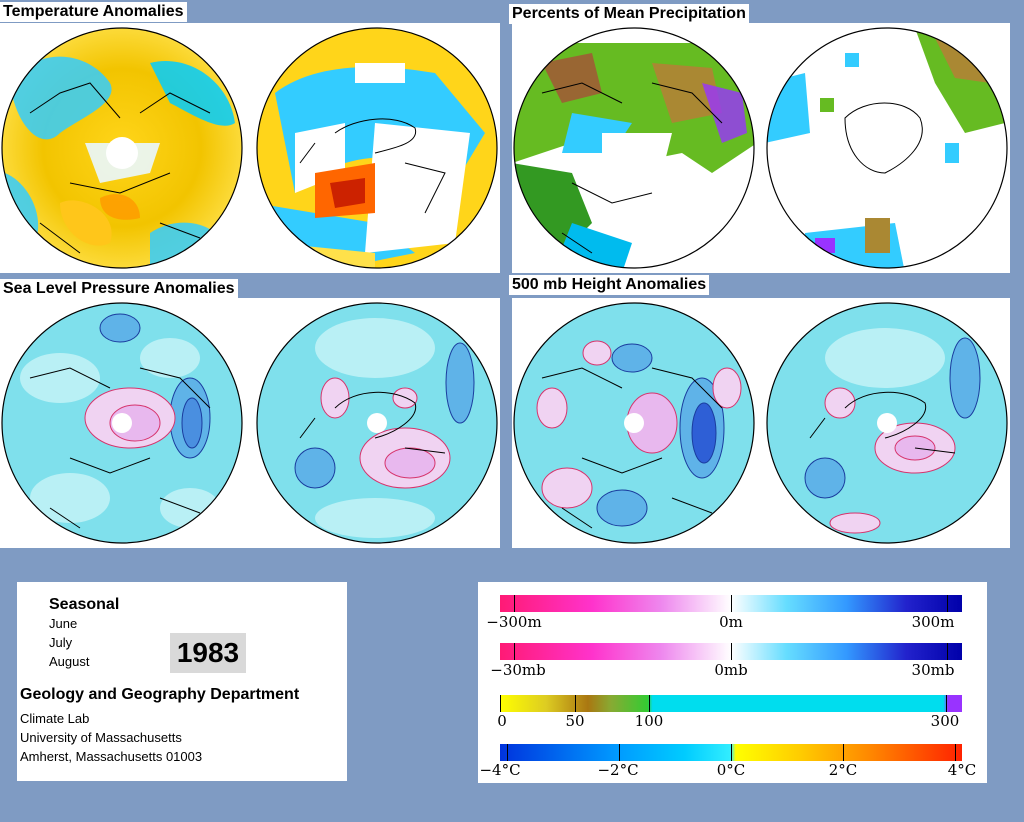 This screenshot has height=822, width=1024. I want to click on pressure-label-min: −30mb, so click(518, 670).